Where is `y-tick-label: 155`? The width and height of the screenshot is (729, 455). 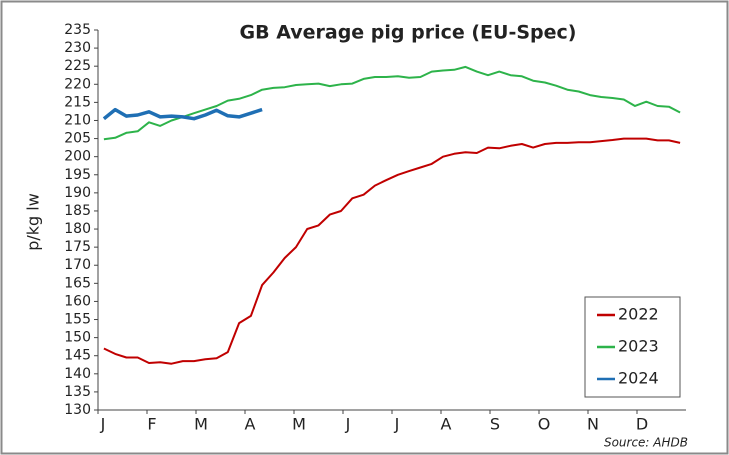 y-tick-label: 155 is located at coordinates (77, 320).